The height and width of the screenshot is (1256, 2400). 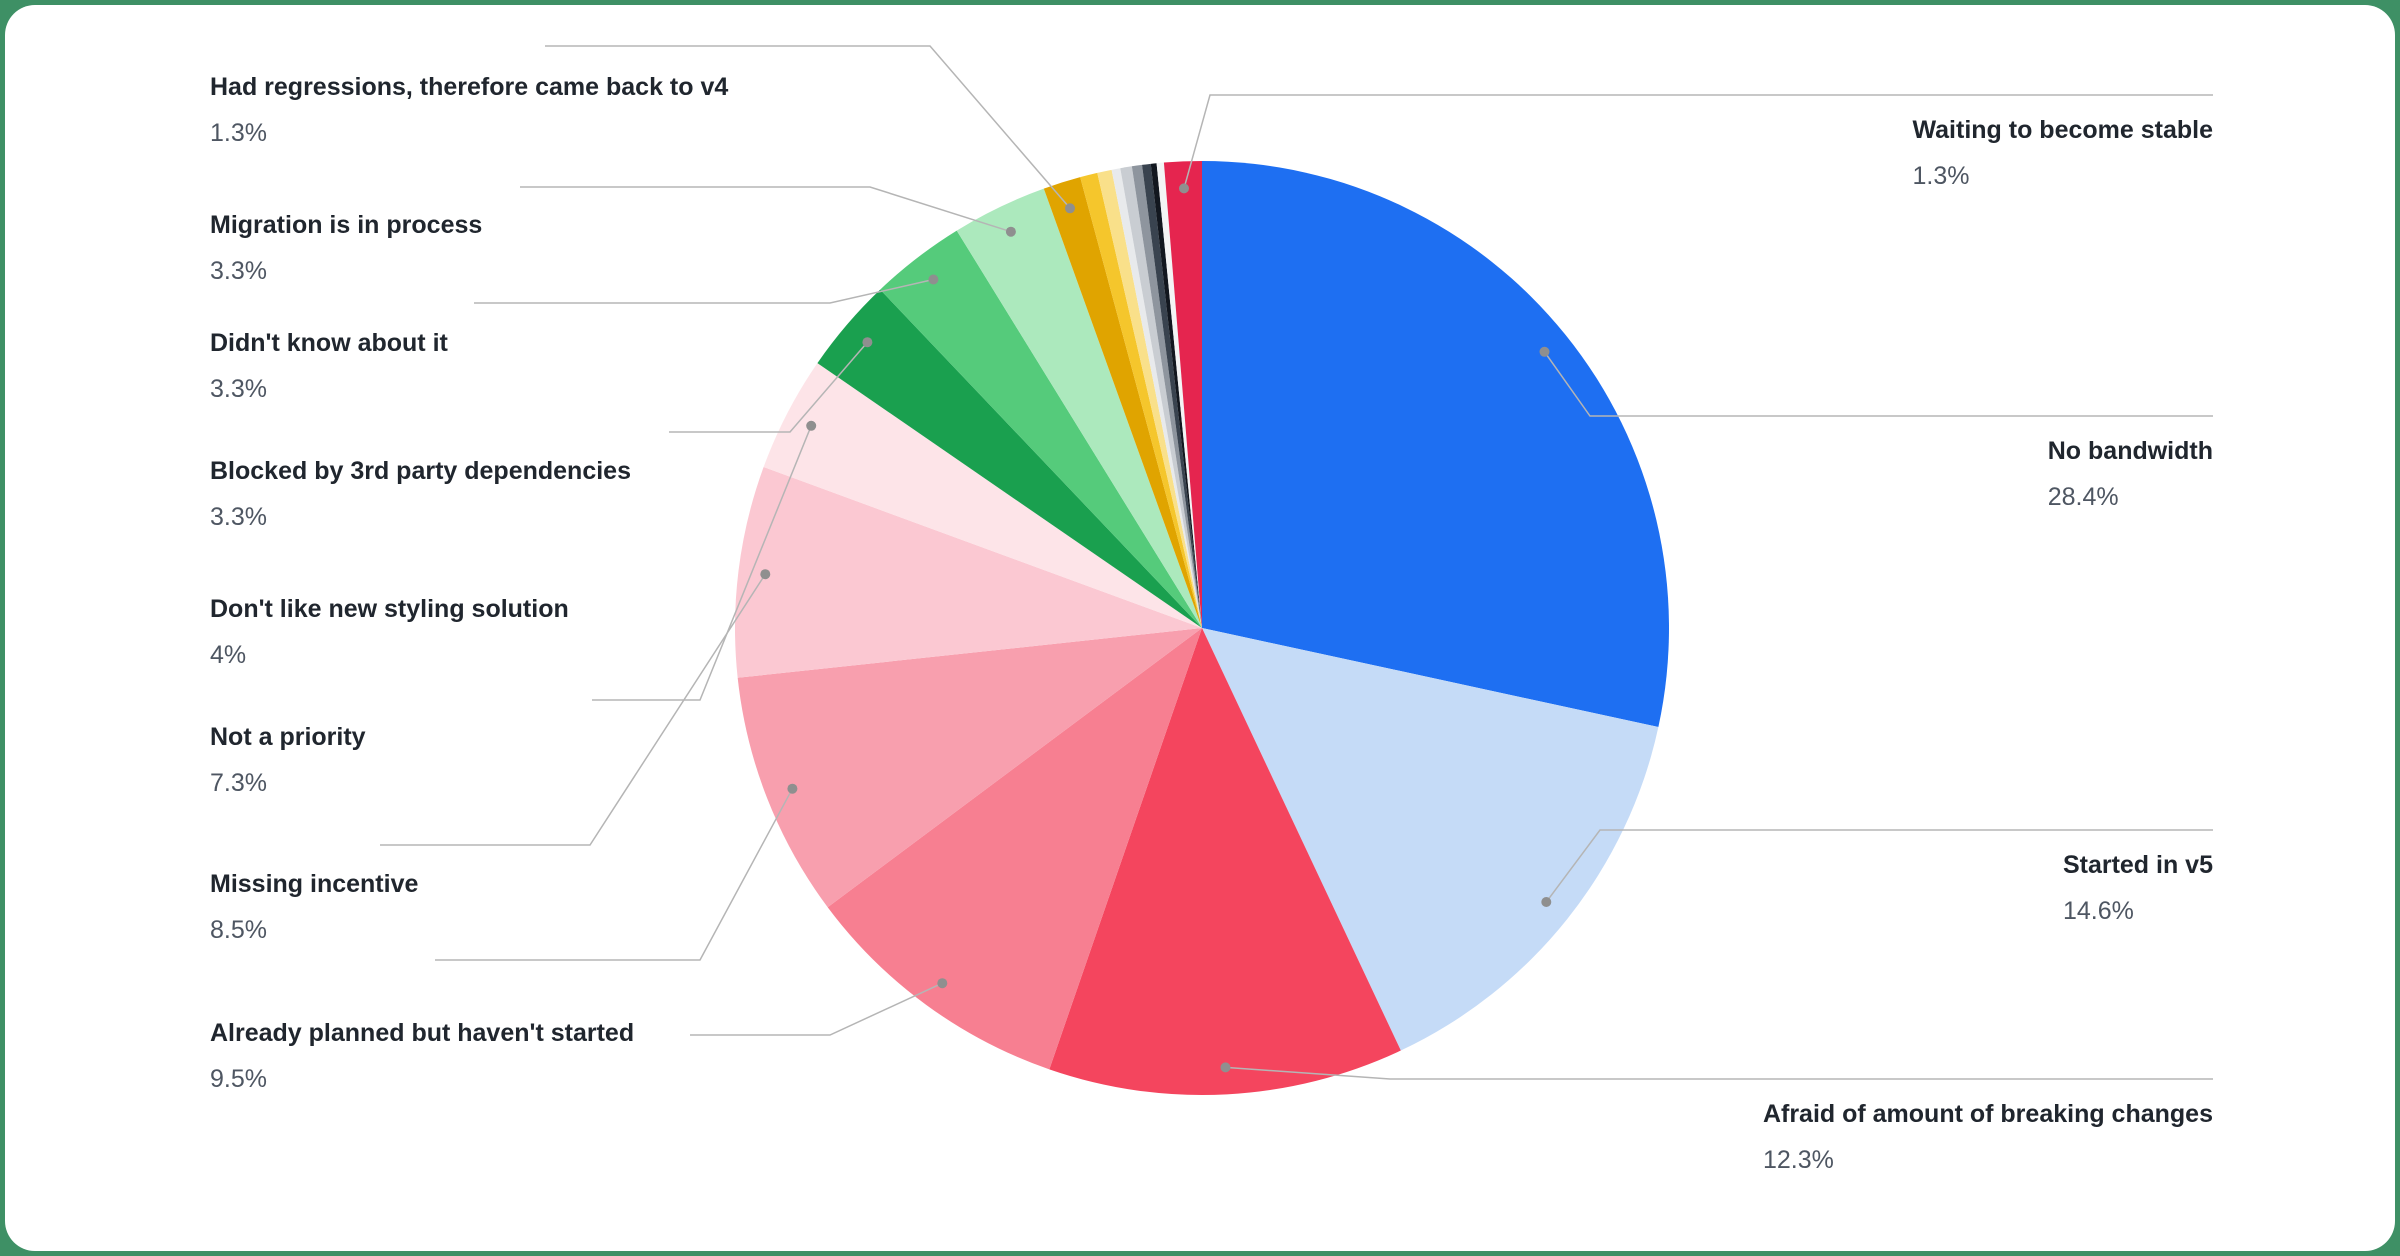 What do you see at coordinates (1430, 839) in the screenshot?
I see `pie-slice-started-in-v5` at bounding box center [1430, 839].